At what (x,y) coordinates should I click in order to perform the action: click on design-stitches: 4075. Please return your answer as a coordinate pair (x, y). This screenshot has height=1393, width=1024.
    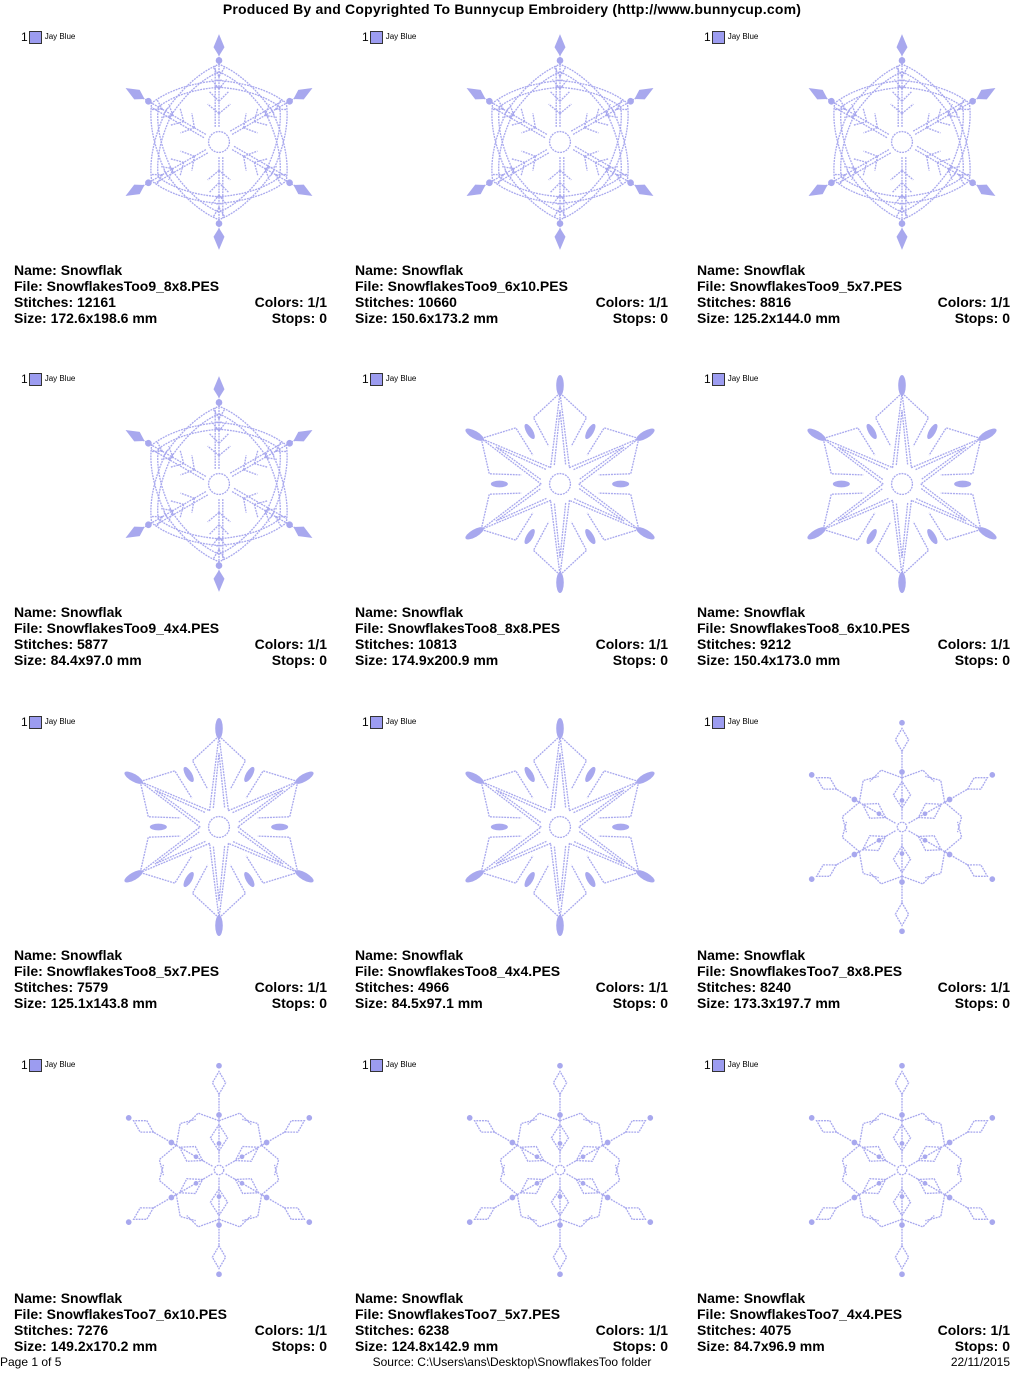
    Looking at the image, I should click on (776, 1330).